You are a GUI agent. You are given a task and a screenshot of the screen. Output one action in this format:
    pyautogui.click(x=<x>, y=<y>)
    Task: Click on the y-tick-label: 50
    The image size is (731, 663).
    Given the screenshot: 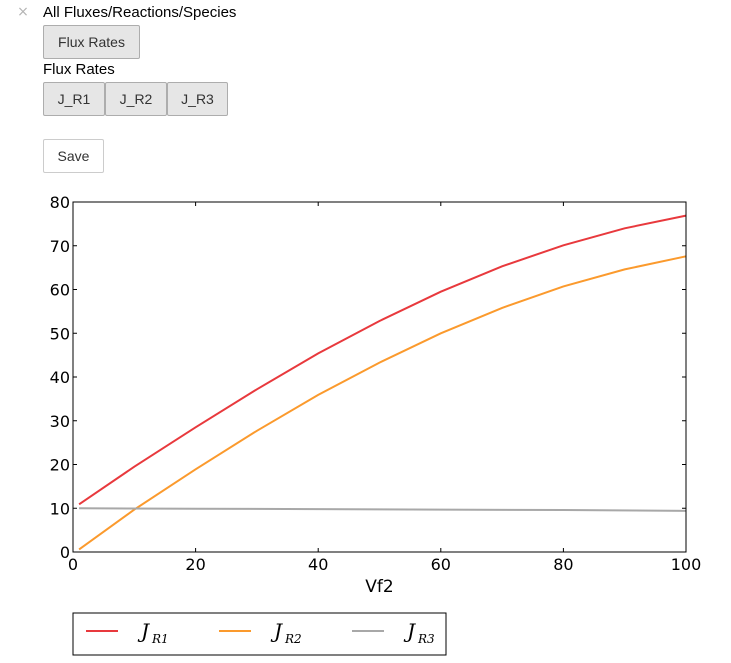 What is the action you would take?
    pyautogui.click(x=60, y=333)
    